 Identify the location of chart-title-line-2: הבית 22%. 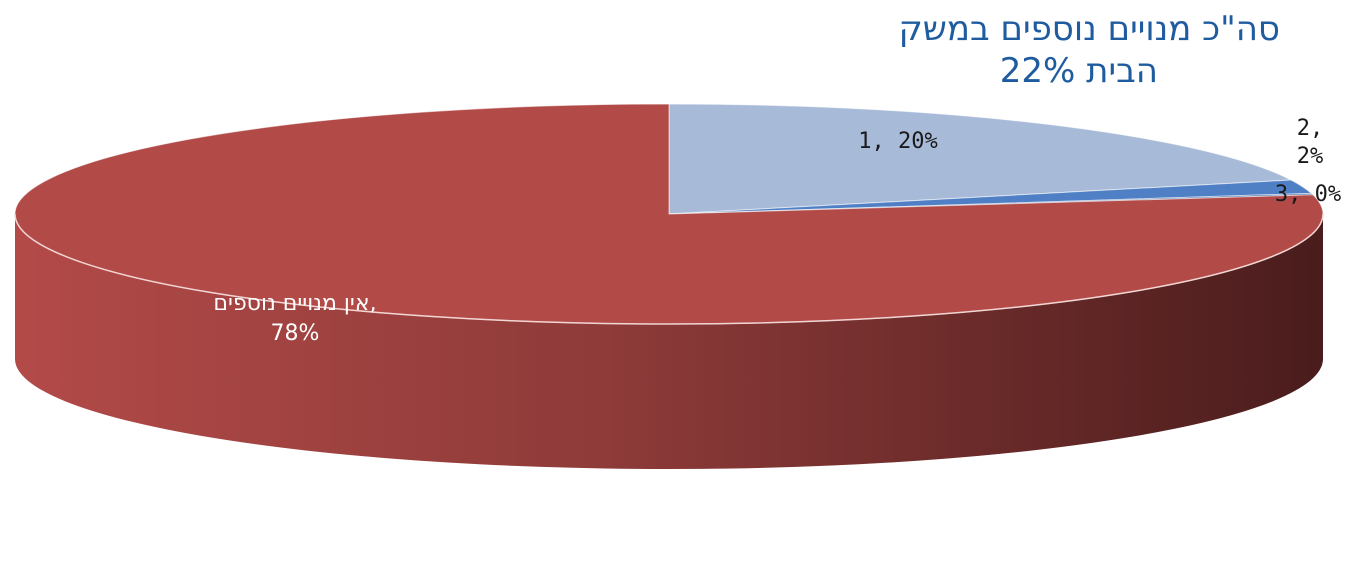
(1079, 71).